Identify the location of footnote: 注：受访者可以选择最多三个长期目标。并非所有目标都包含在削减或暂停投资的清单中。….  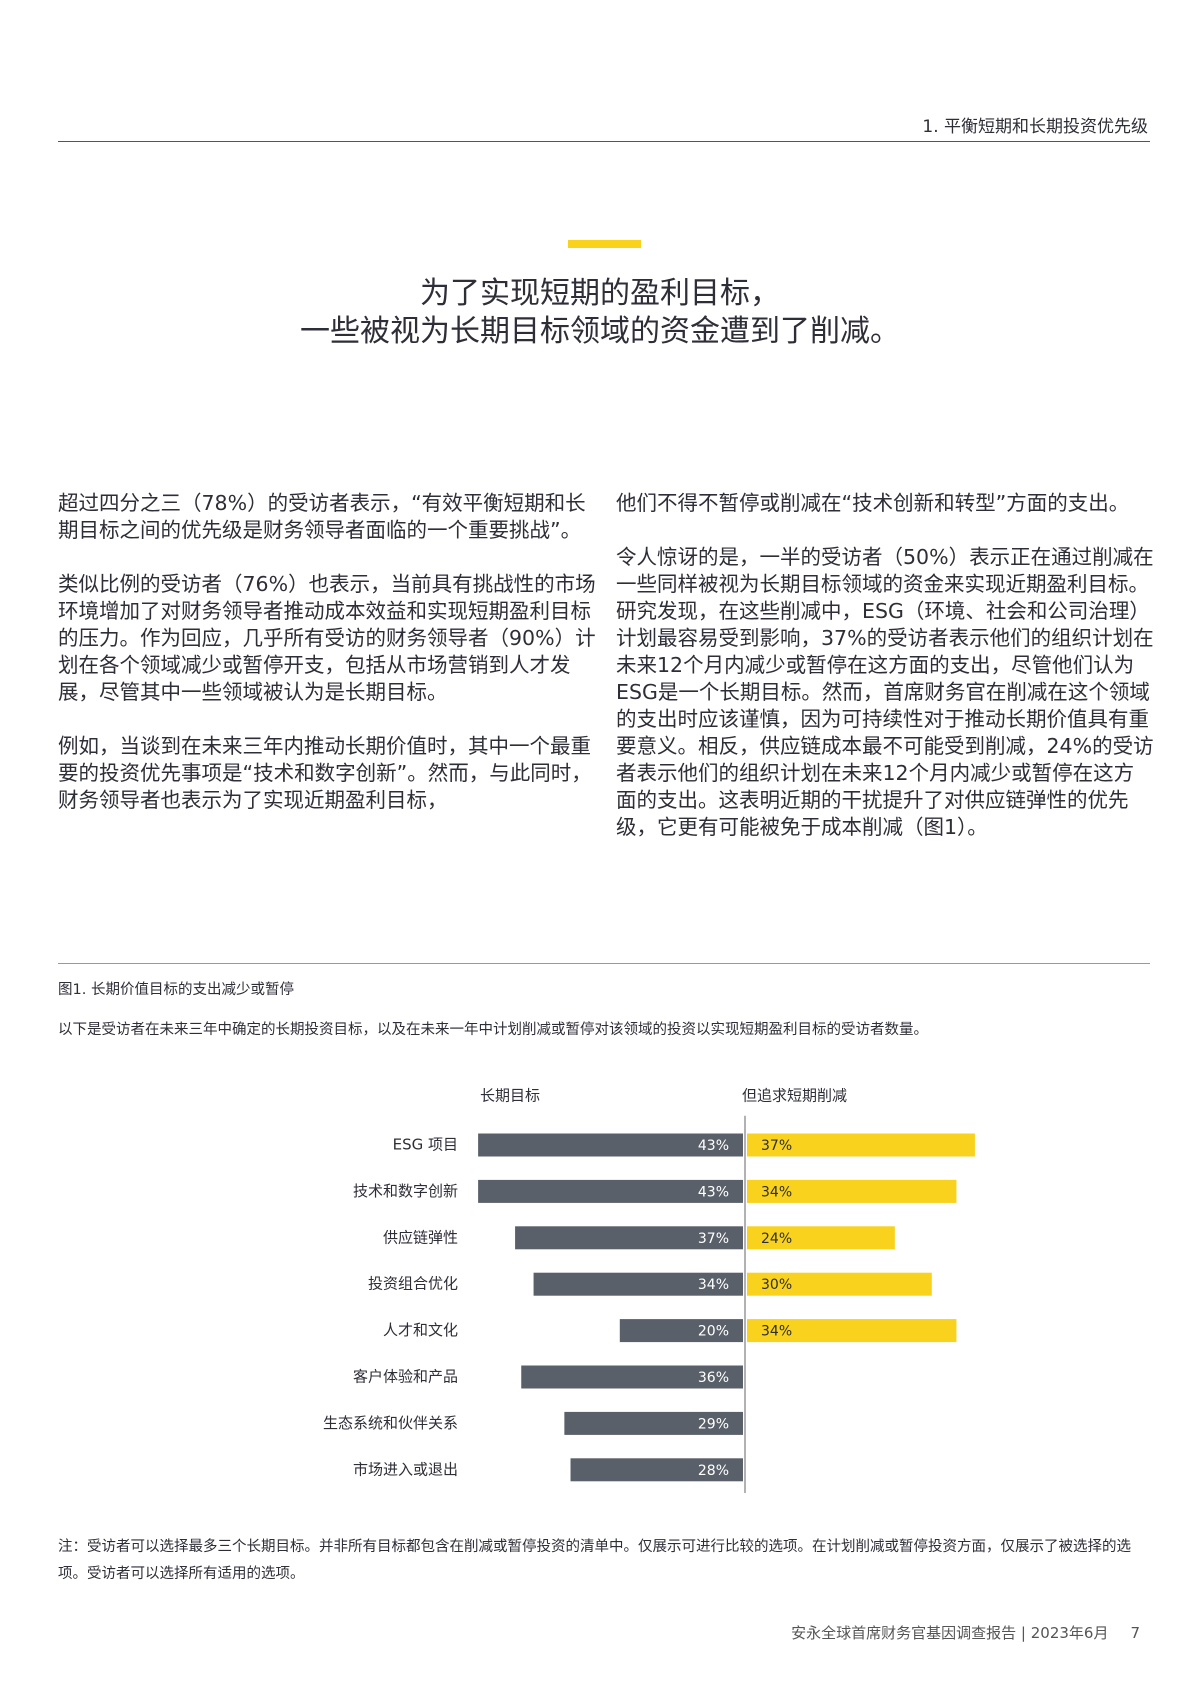
(594, 1560).